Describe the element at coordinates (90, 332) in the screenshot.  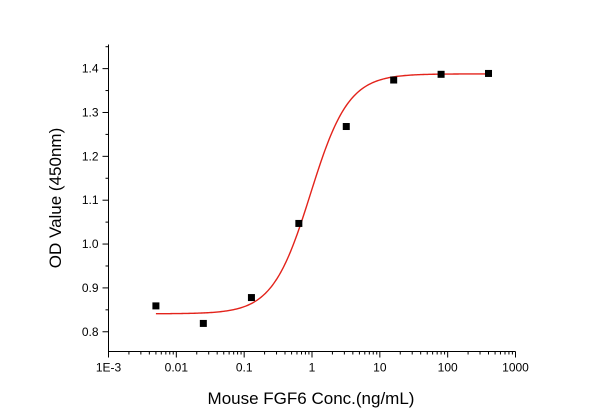
I see `y-tick-label: 0.8` at that location.